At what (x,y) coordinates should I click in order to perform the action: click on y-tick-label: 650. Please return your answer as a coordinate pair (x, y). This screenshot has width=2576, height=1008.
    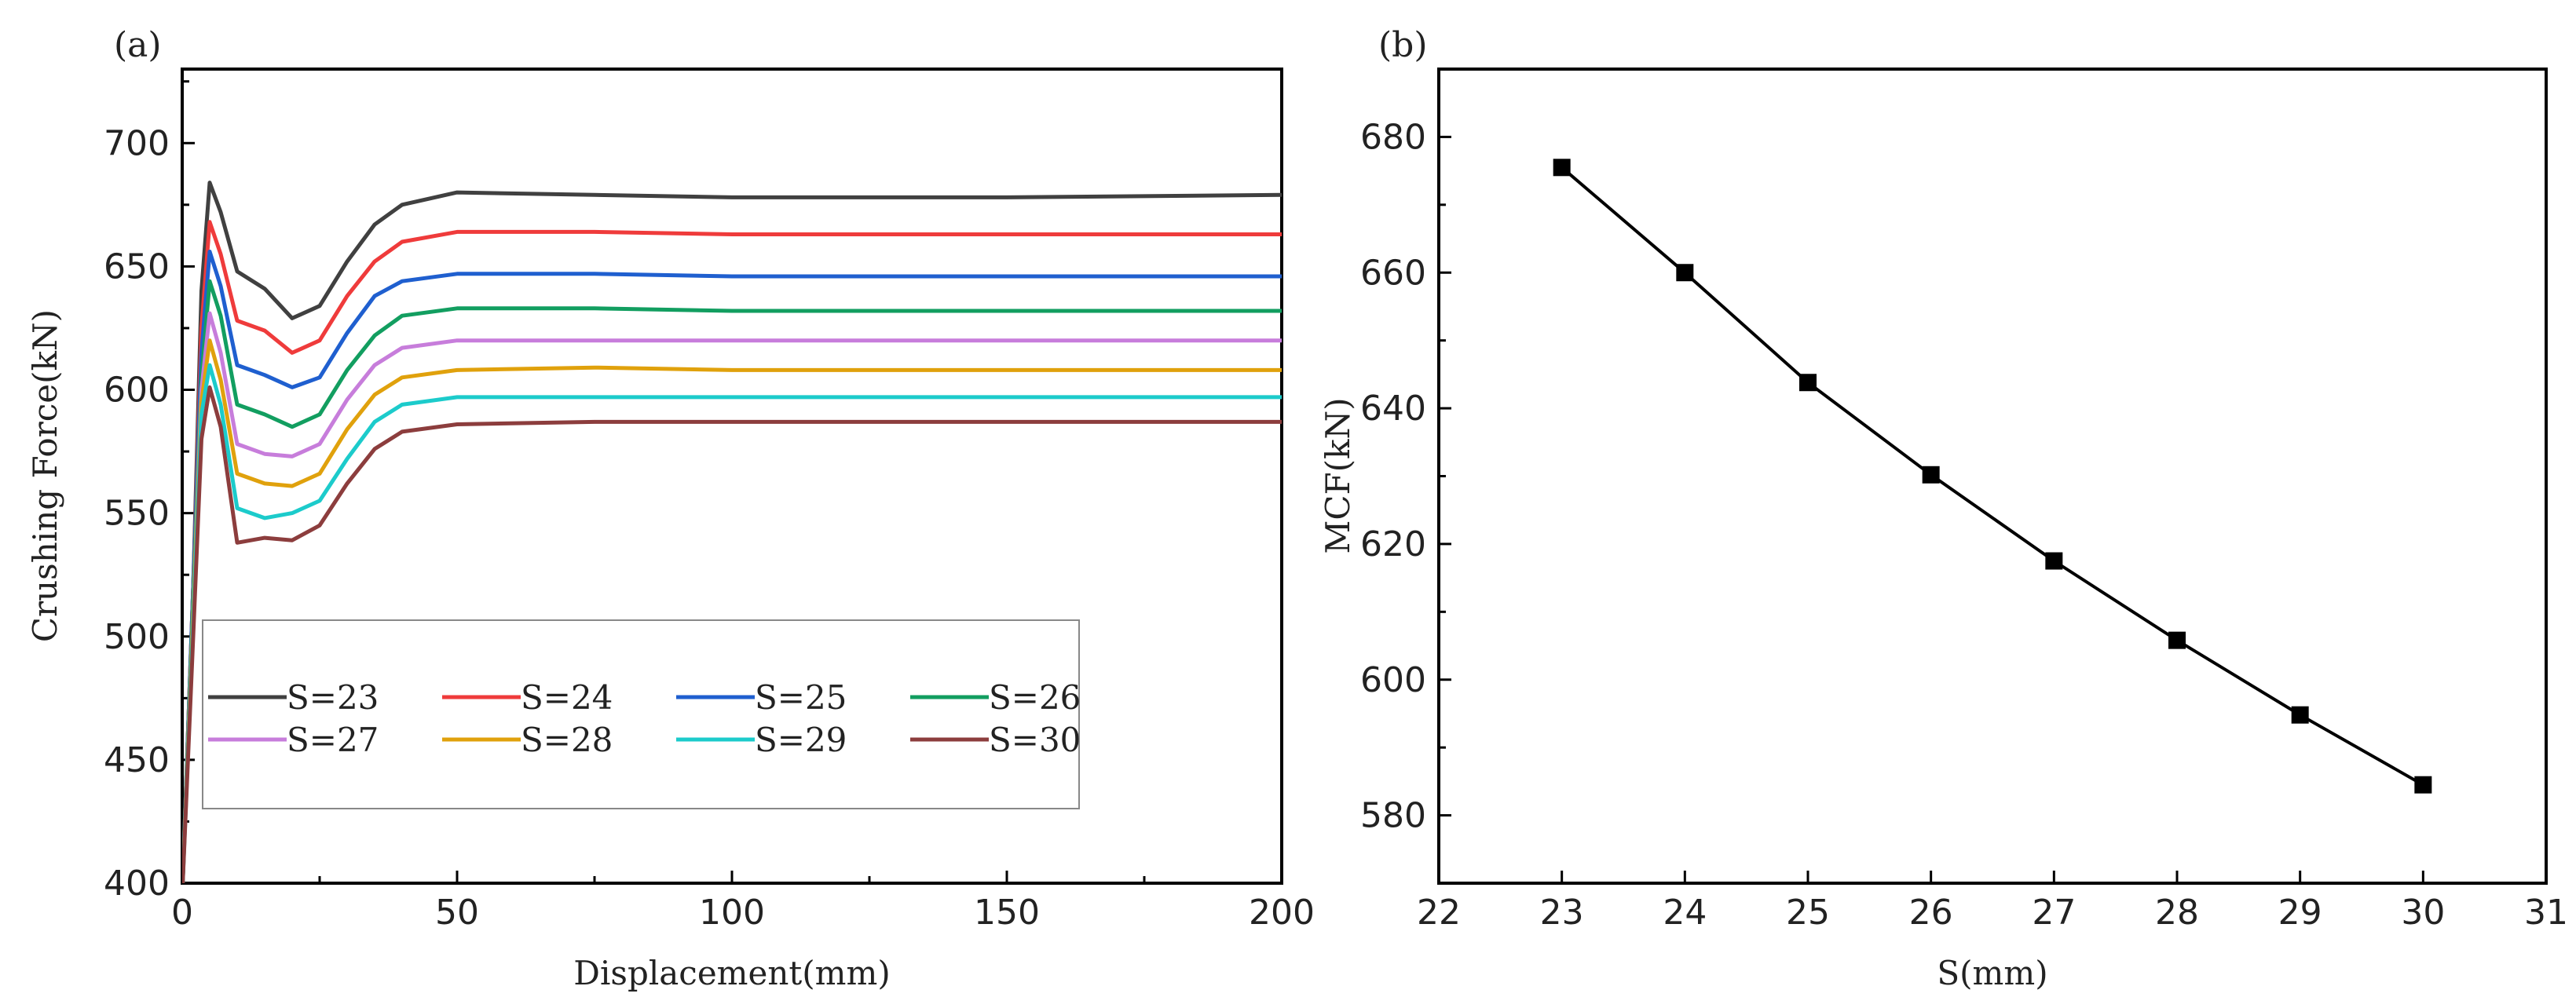
    Looking at the image, I should click on (137, 267).